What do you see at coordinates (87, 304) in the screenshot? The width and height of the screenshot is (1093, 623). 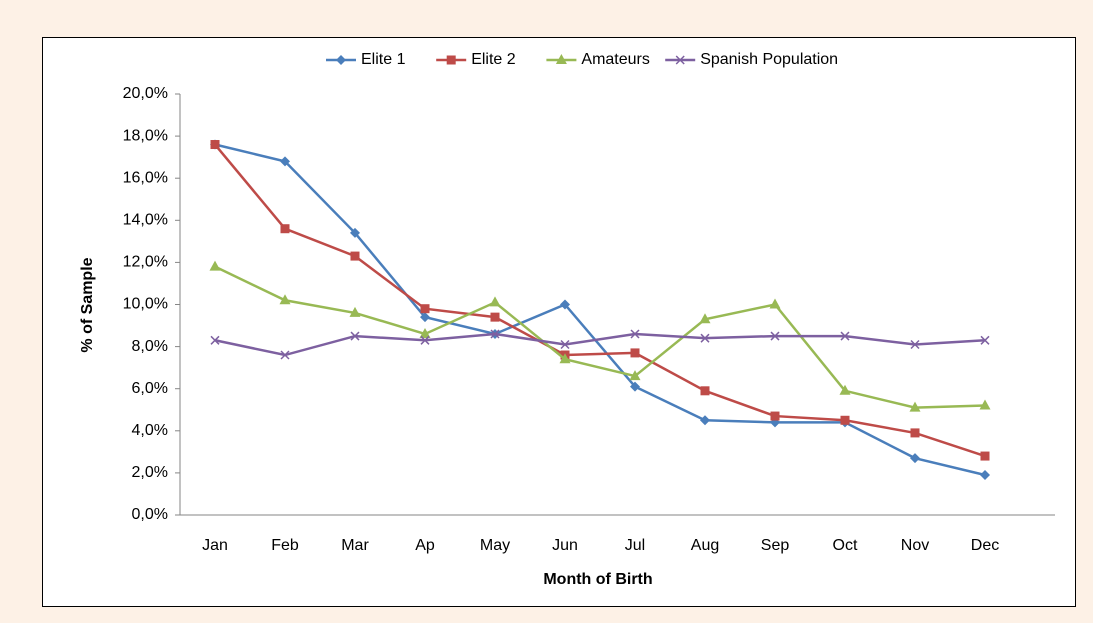 I see `y-axis-label: % of Sample` at bounding box center [87, 304].